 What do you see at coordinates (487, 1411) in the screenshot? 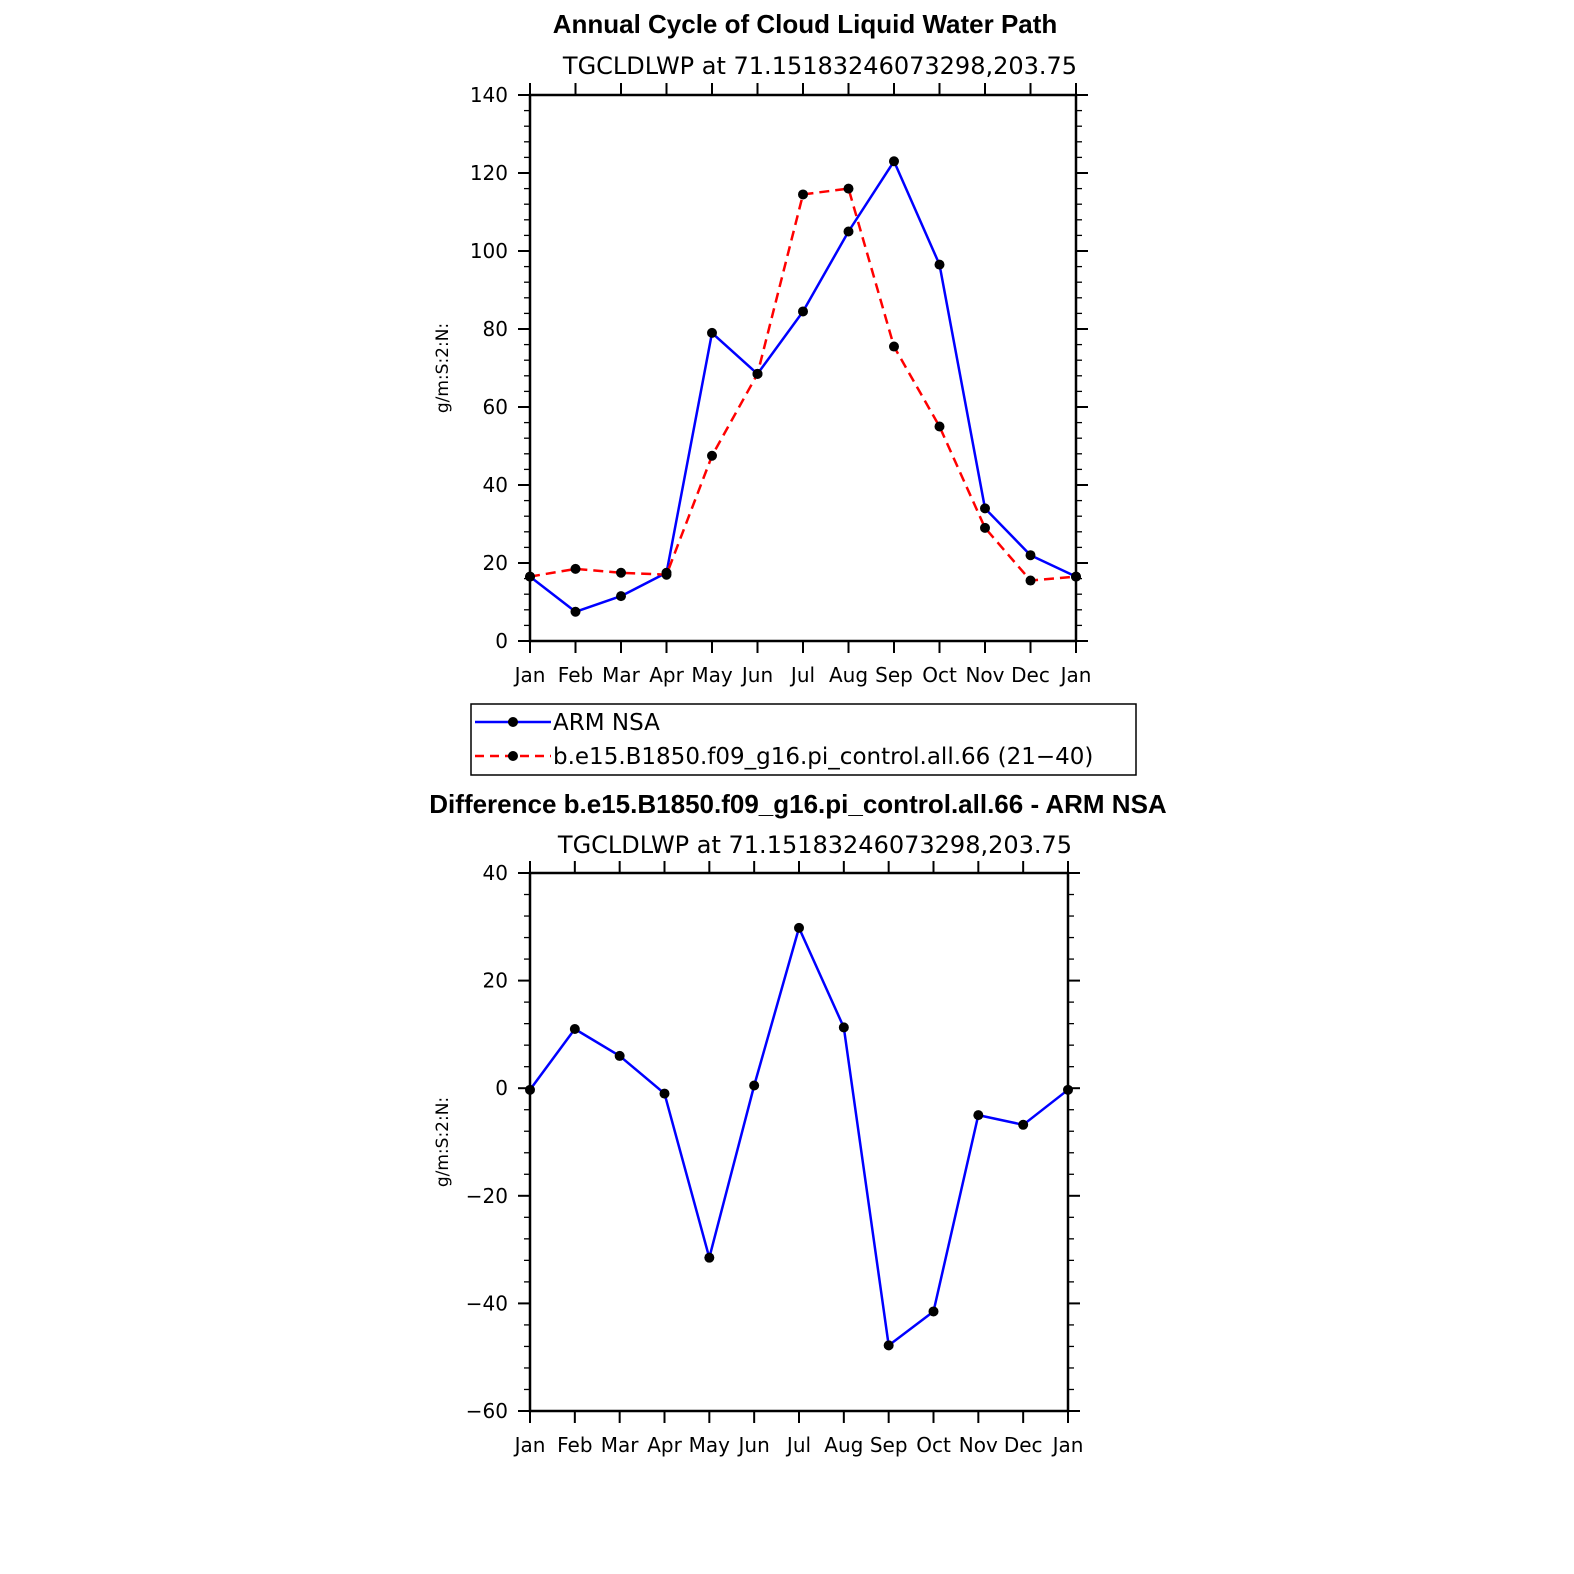
I see `y-tick-label: −60` at bounding box center [487, 1411].